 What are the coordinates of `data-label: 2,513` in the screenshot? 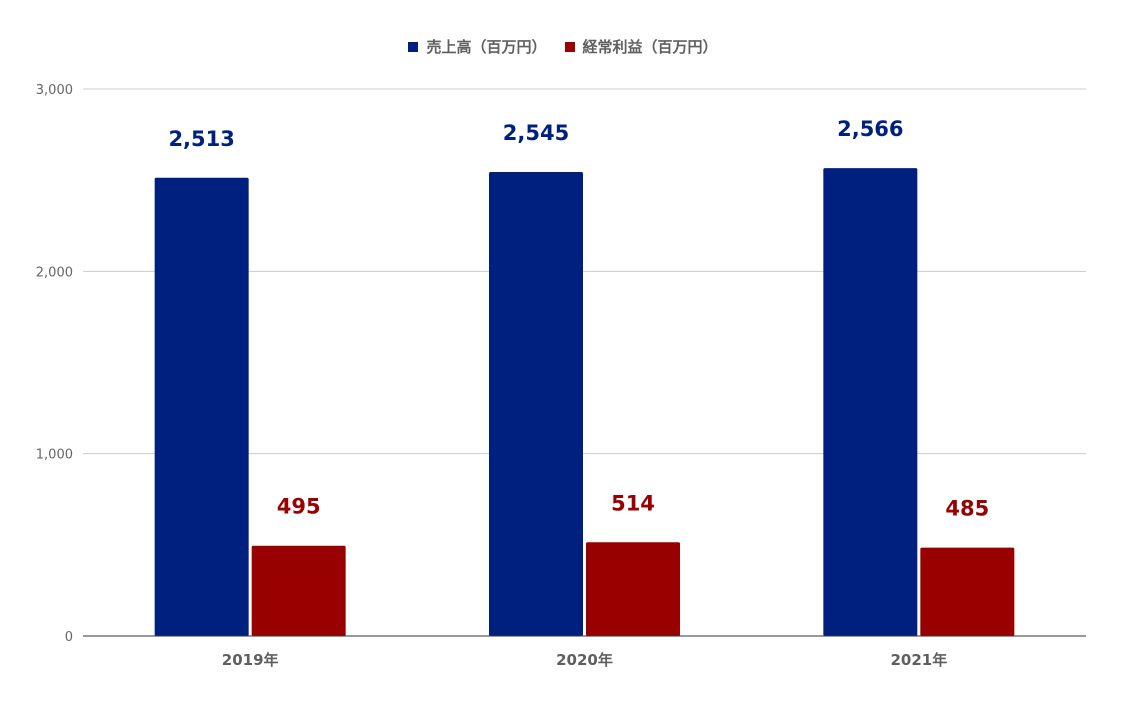 It's located at (201, 139).